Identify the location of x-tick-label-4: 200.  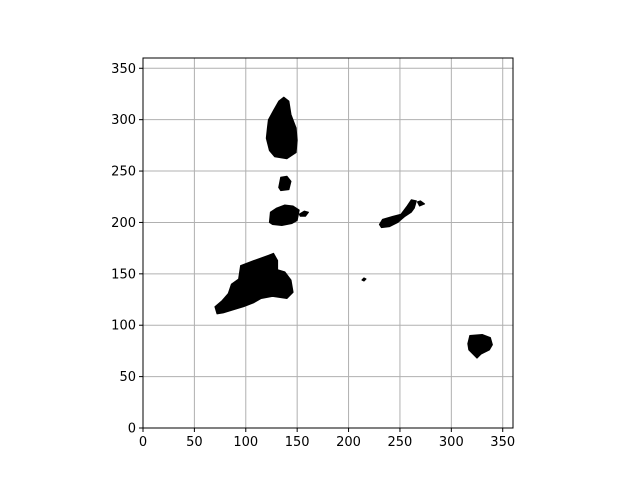
(348, 442).